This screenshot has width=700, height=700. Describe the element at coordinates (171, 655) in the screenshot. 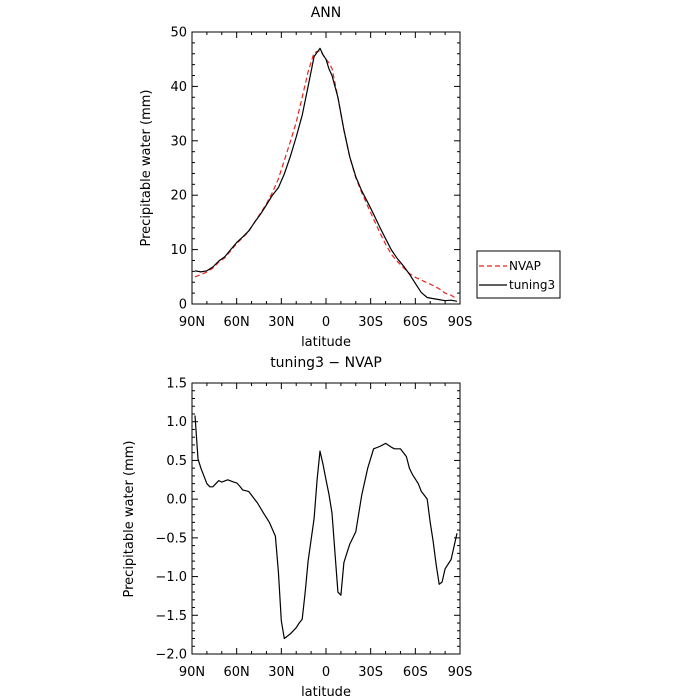

I see `bottom-y-tick-label: −2.0` at that location.